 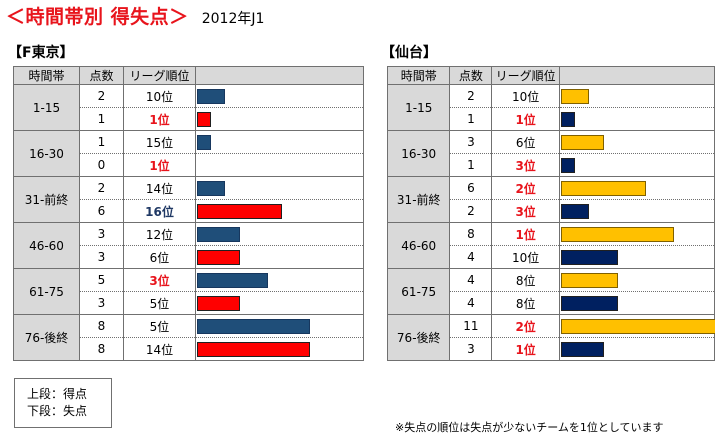 I want to click on table-row: 61-75 4 8位, so click(x=550, y=291).